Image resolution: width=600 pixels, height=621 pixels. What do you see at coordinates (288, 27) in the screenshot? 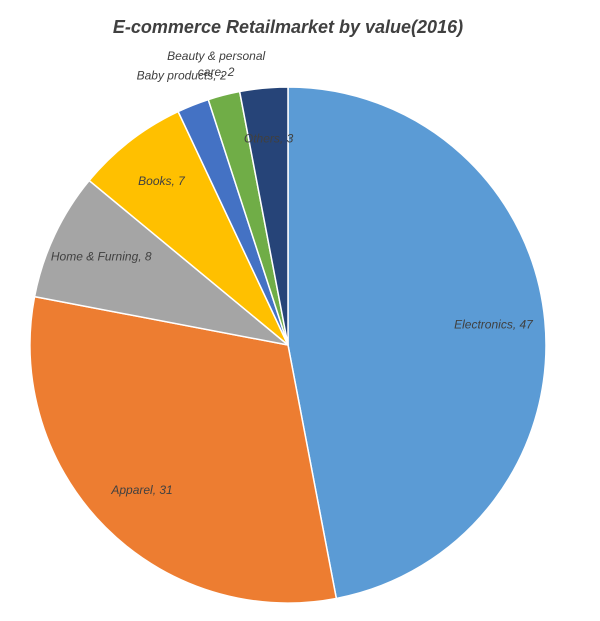
I see `chart-title: E-commerce Retailmarket by value(2016)` at bounding box center [288, 27].